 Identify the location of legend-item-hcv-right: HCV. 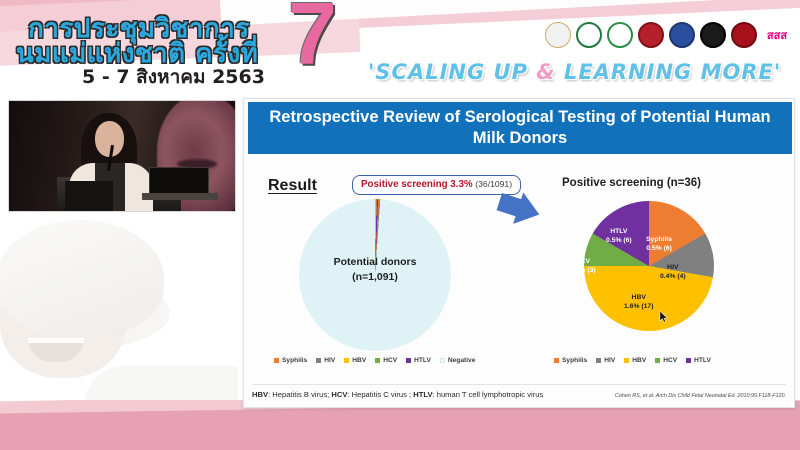
(666, 360).